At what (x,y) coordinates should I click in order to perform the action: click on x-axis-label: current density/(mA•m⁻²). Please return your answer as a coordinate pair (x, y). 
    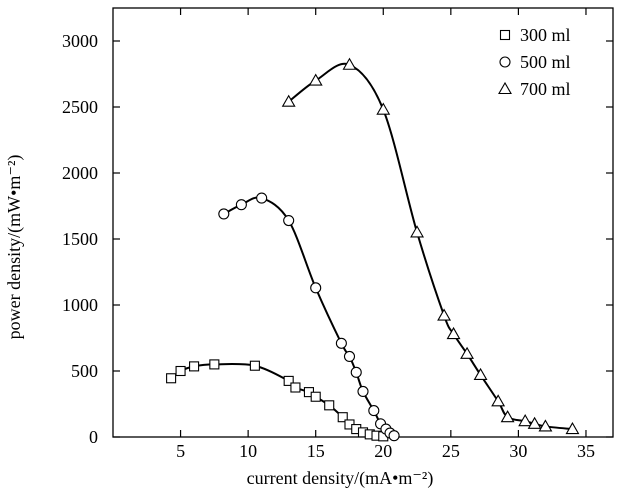
    Looking at the image, I should click on (340, 478).